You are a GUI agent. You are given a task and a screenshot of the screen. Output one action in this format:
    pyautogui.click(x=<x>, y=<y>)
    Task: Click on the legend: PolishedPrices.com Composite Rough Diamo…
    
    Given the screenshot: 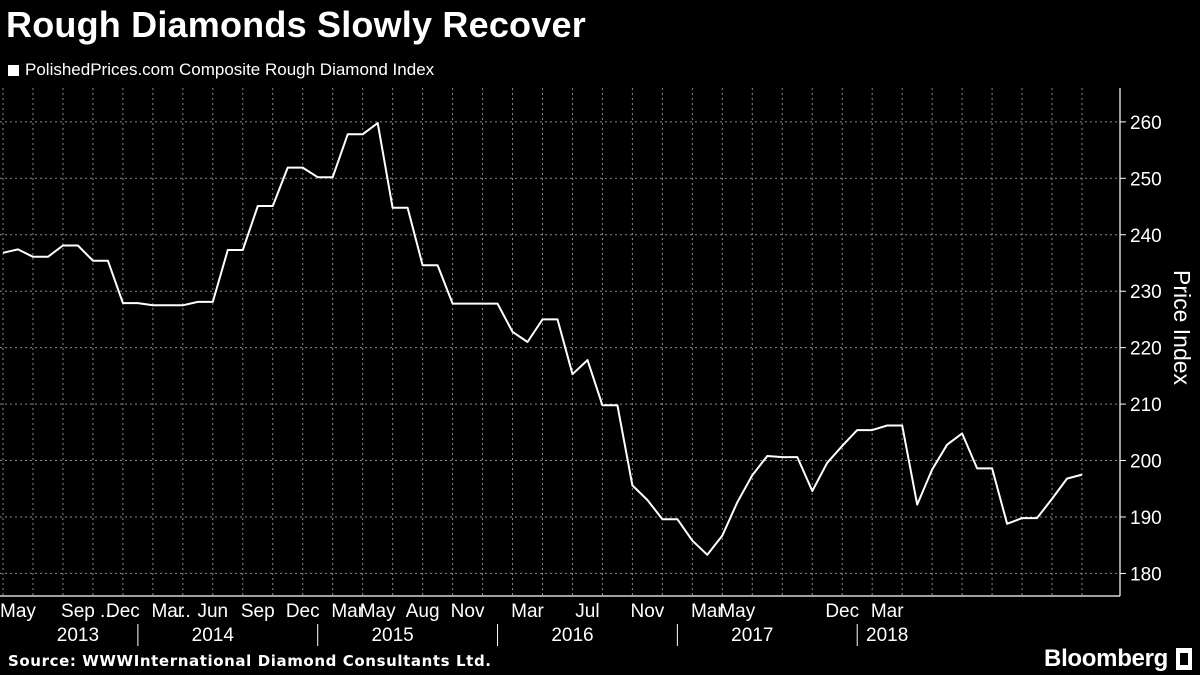 What is the action you would take?
    pyautogui.click(x=221, y=70)
    